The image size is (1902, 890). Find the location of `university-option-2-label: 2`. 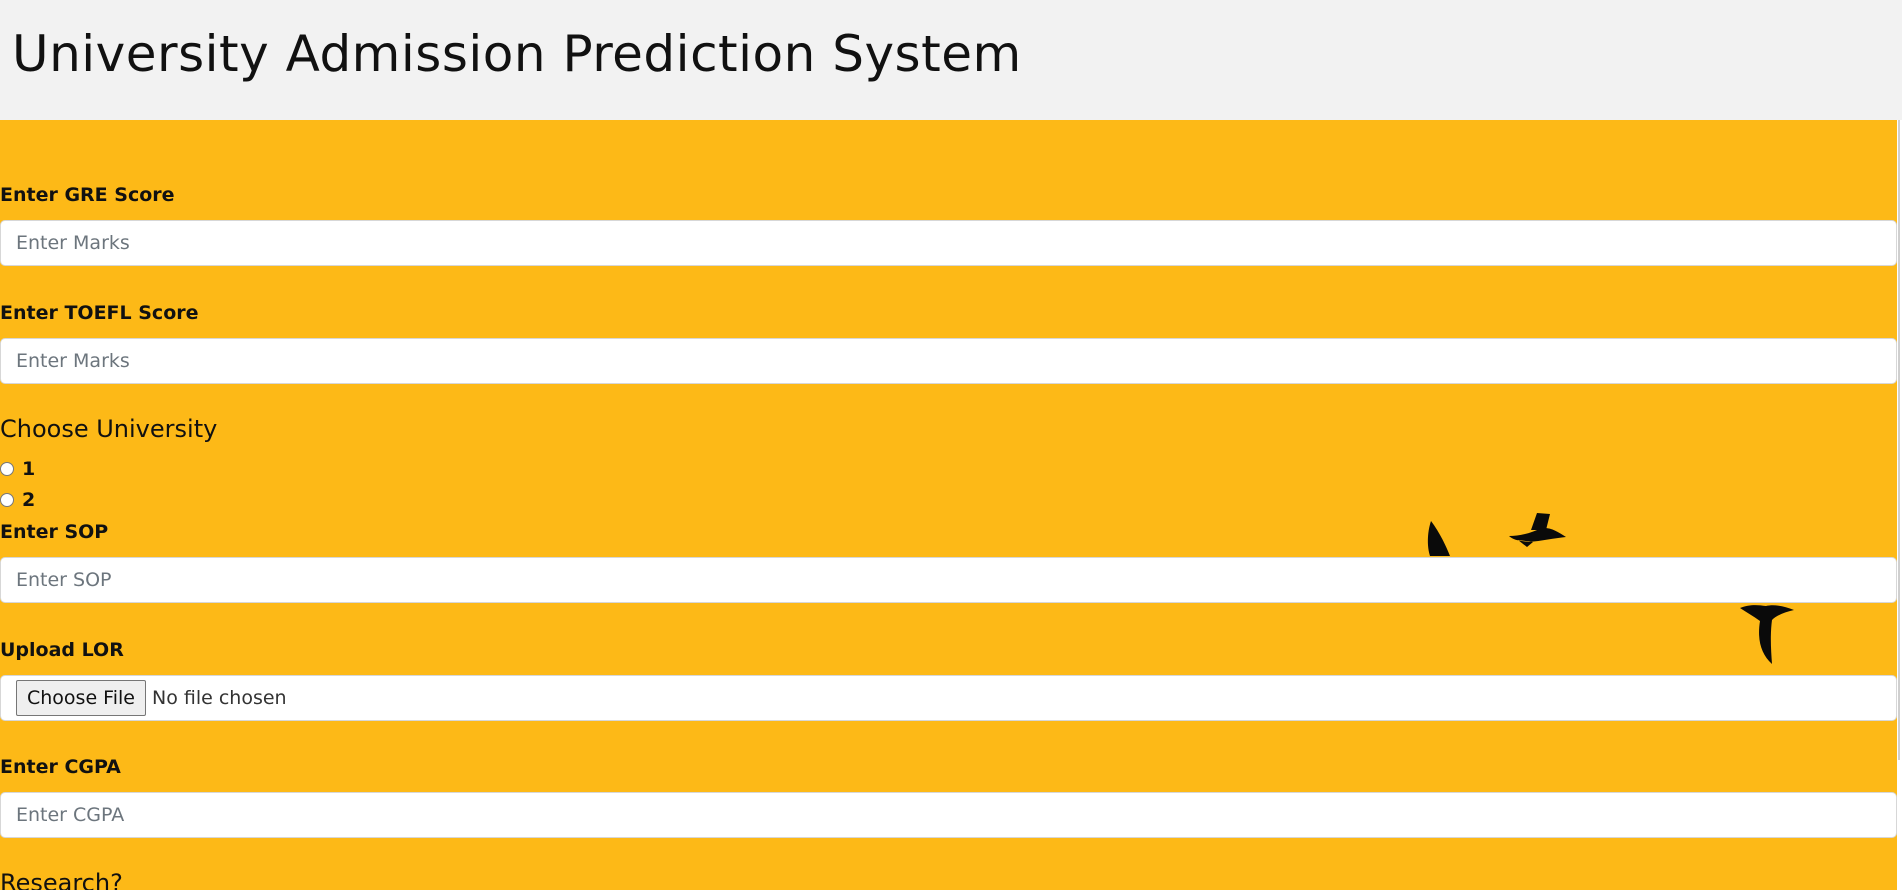

university-option-2-label: 2 is located at coordinates (29, 500).